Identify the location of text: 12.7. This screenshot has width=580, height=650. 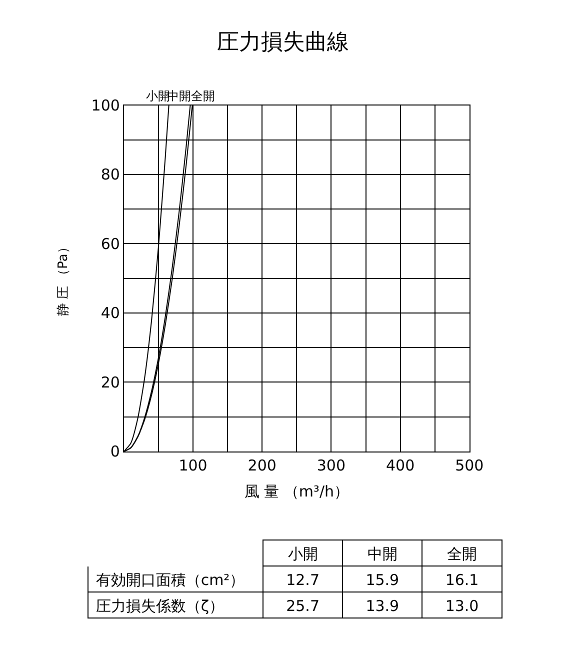
(303, 580).